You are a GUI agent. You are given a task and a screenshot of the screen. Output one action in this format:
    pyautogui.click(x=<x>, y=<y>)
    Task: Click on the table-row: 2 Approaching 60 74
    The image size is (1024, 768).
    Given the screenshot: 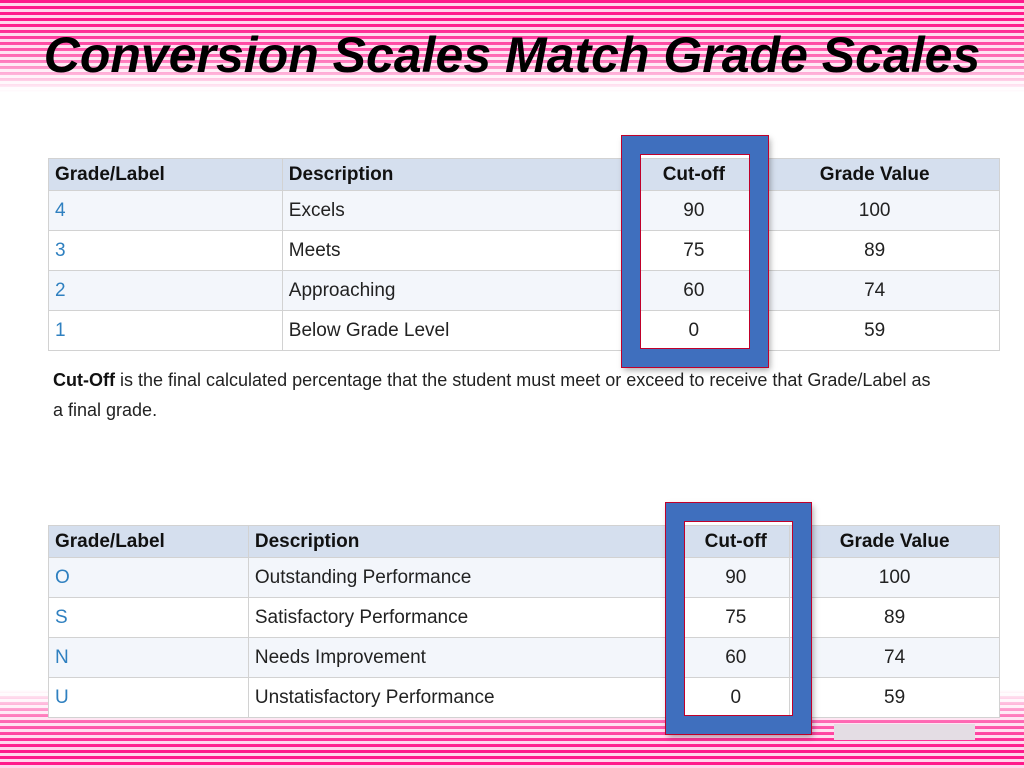 What is the action you would take?
    pyautogui.click(x=524, y=290)
    